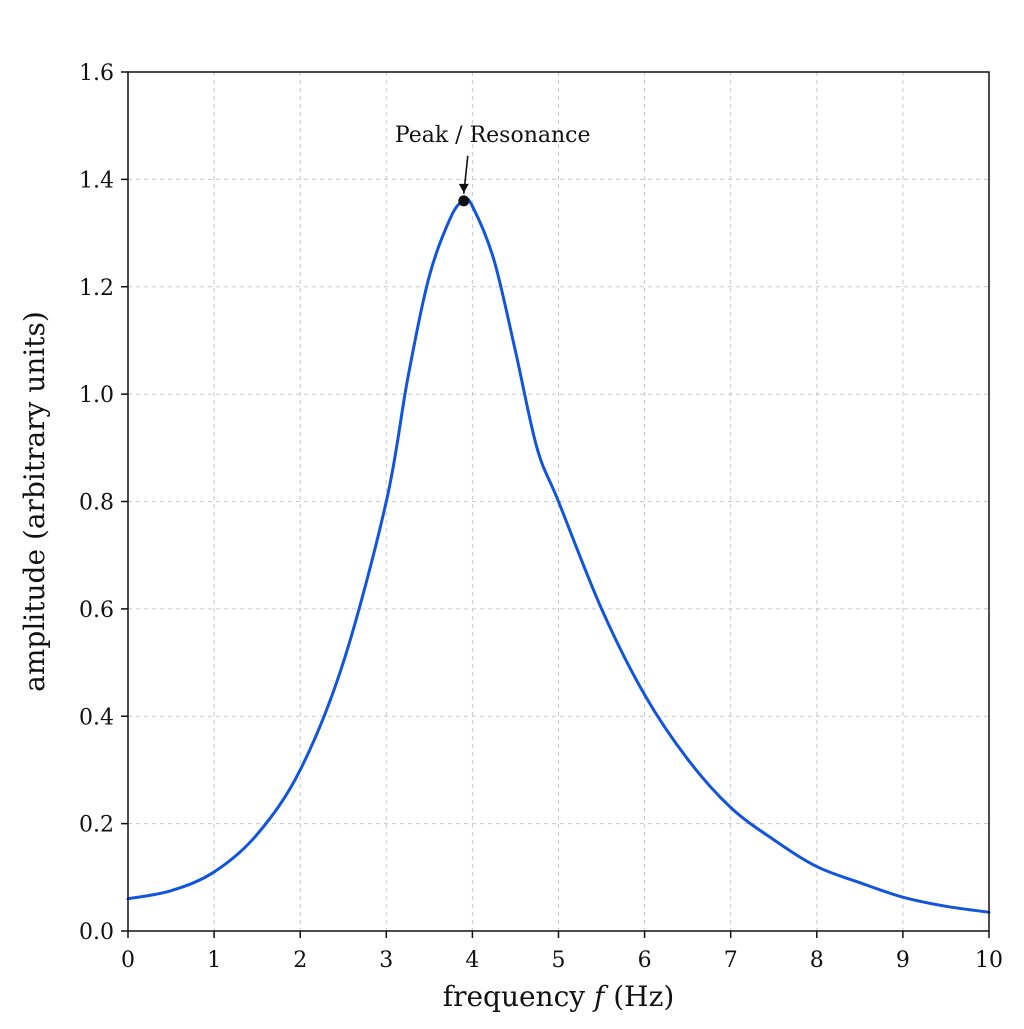  I want to click on y-axis-label: amplitude (arbitrary units), so click(34, 501).